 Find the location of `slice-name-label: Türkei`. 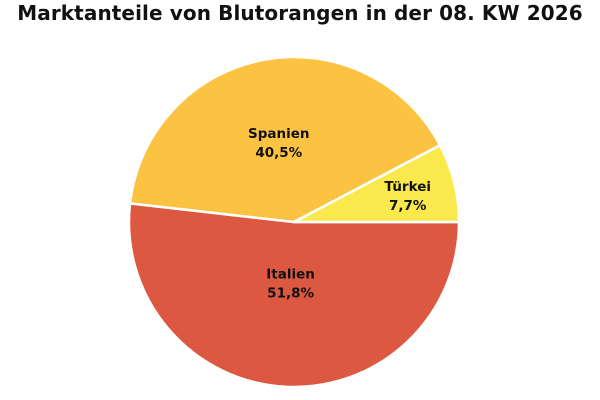

slice-name-label: Türkei is located at coordinates (407, 187).